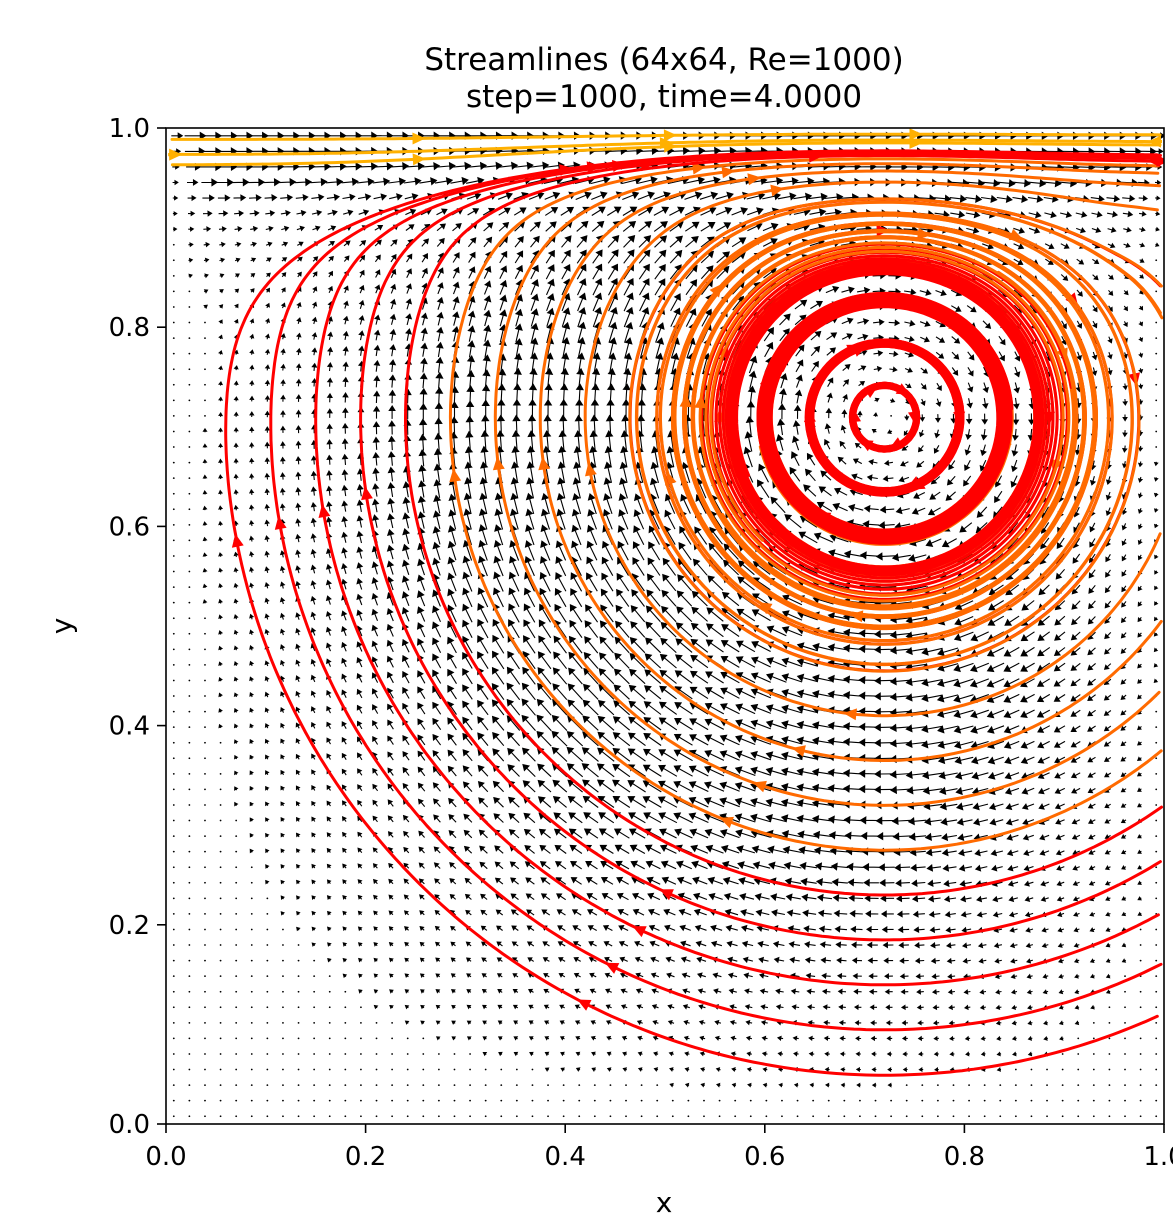  What do you see at coordinates (61, 626) in the screenshot?
I see `y-axis-label: y` at bounding box center [61, 626].